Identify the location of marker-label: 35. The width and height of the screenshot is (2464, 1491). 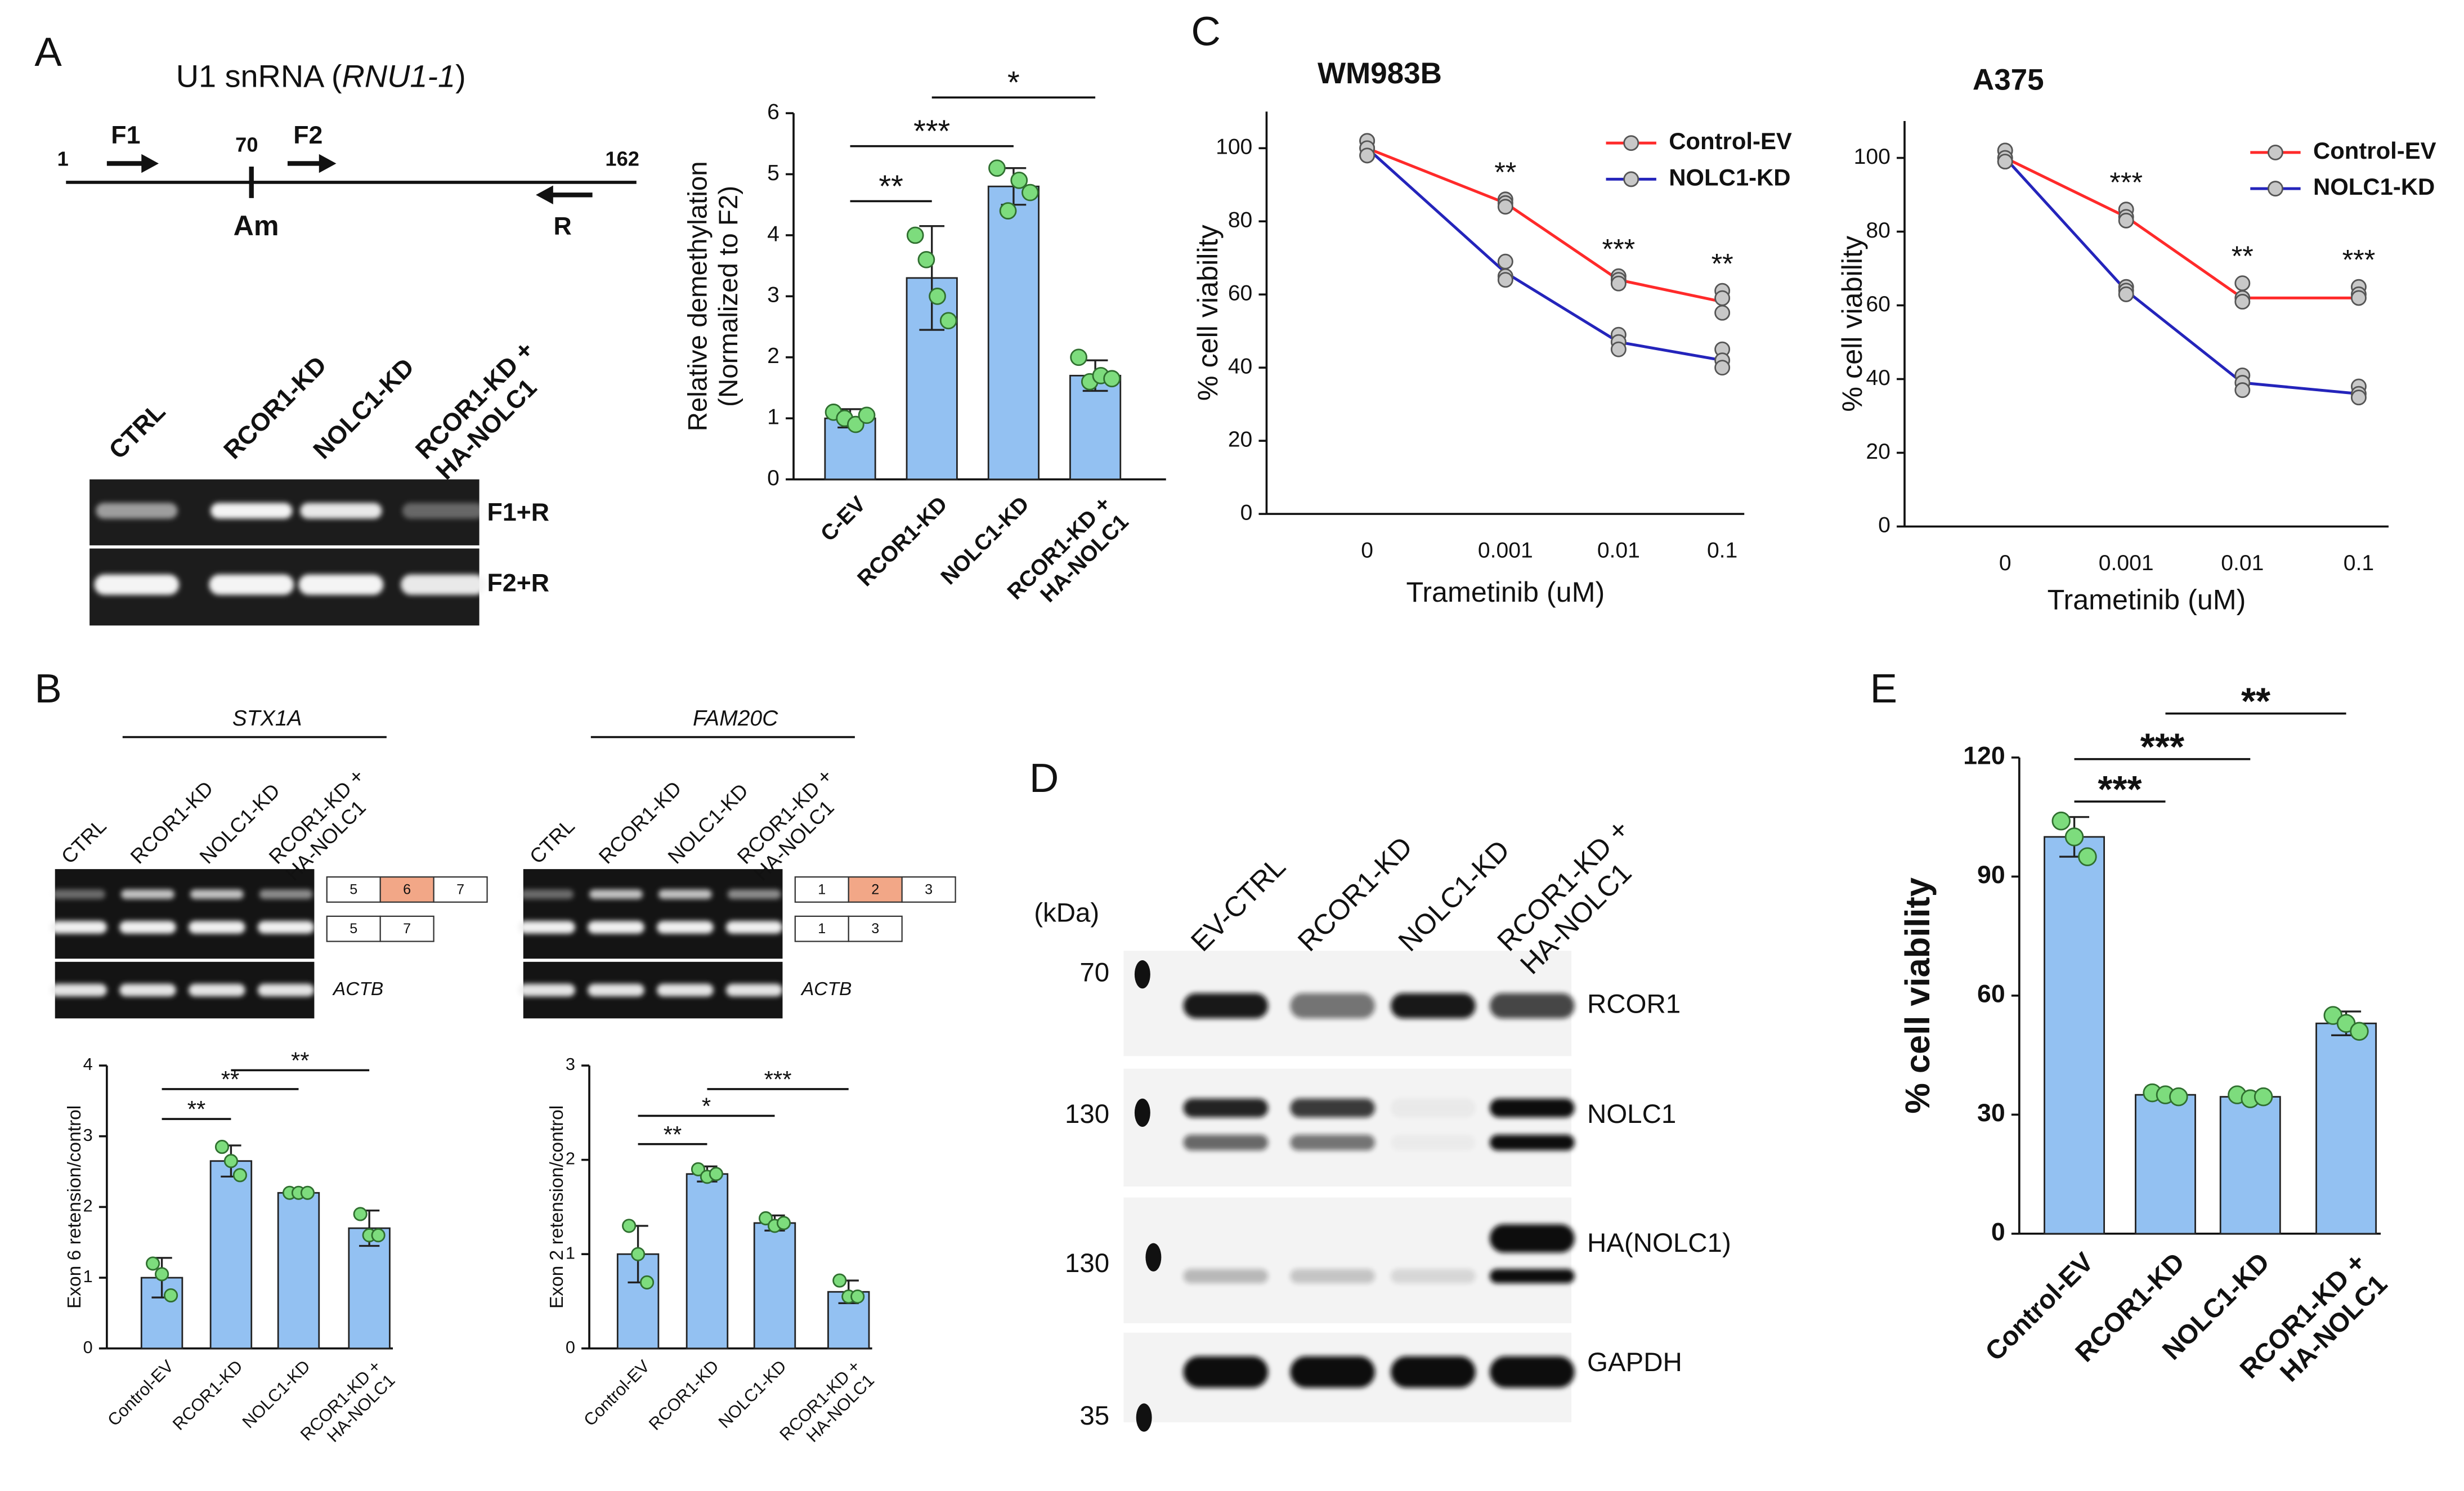
(1094, 1416).